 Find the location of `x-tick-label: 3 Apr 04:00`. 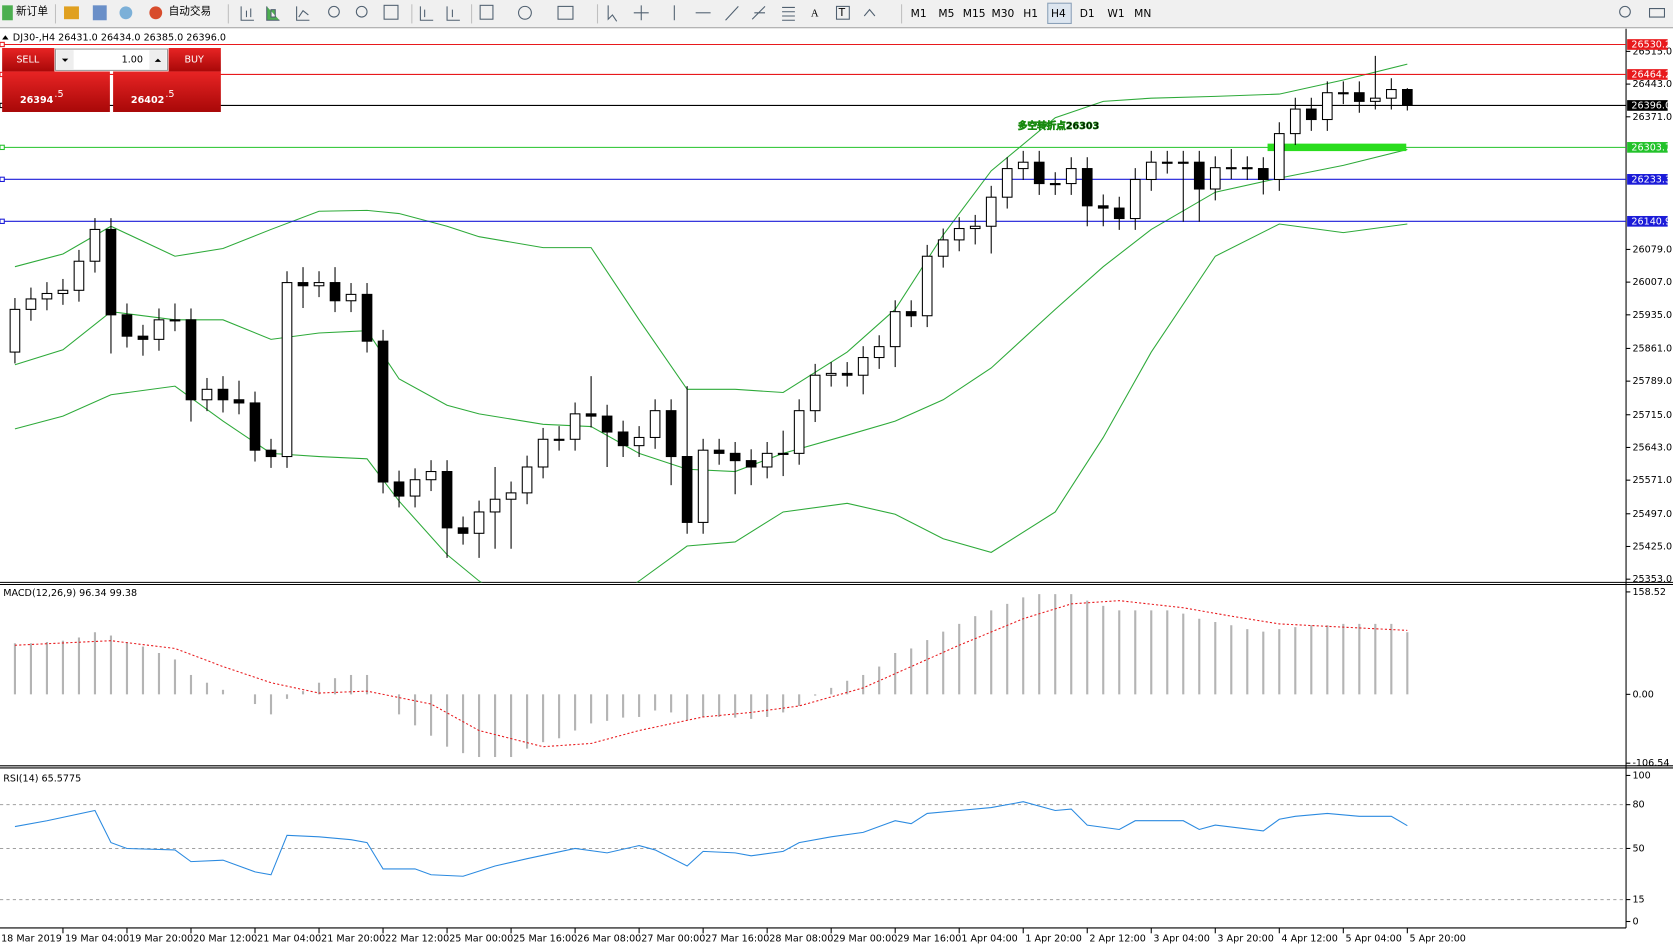

x-tick-label: 3 Apr 04:00 is located at coordinates (1181, 939).